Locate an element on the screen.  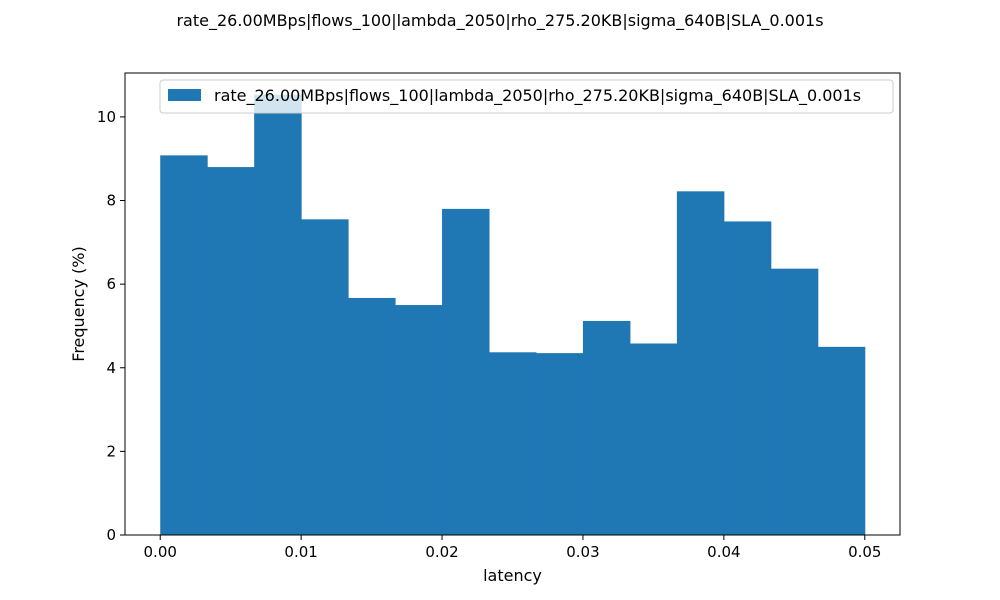
y-axis-label: Frequency (%) is located at coordinates (78, 303).